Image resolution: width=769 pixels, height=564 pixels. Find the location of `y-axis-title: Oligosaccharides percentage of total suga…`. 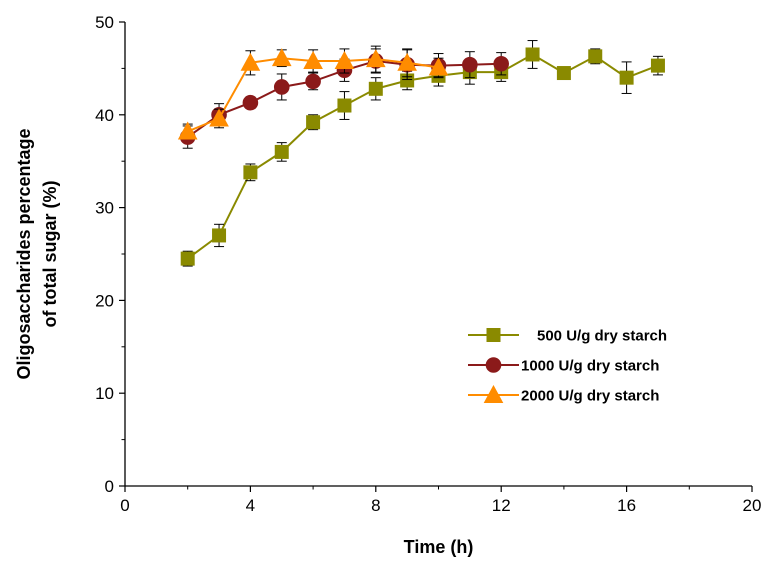

y-axis-title: Oligosaccharides percentage of total suga… is located at coordinates (37, 253).